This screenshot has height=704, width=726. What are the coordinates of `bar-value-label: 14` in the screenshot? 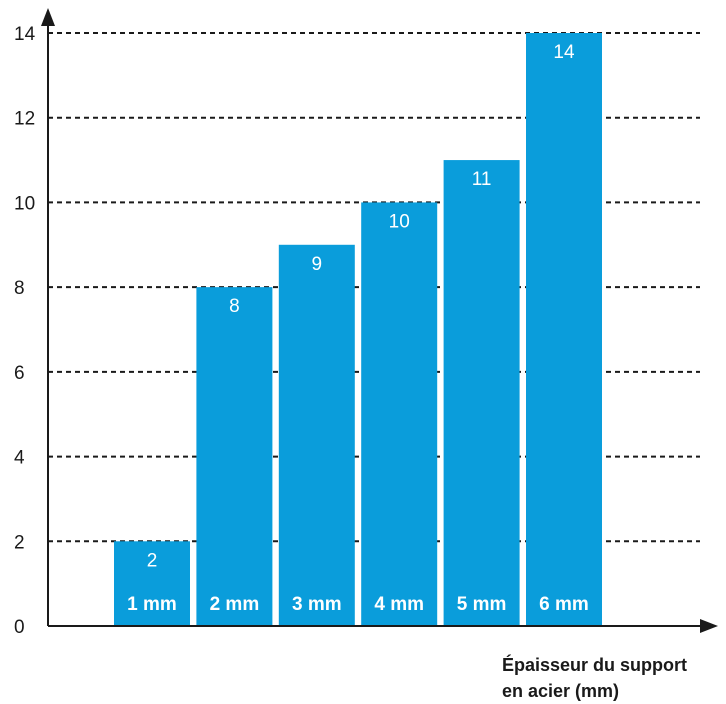 It's located at (564, 52).